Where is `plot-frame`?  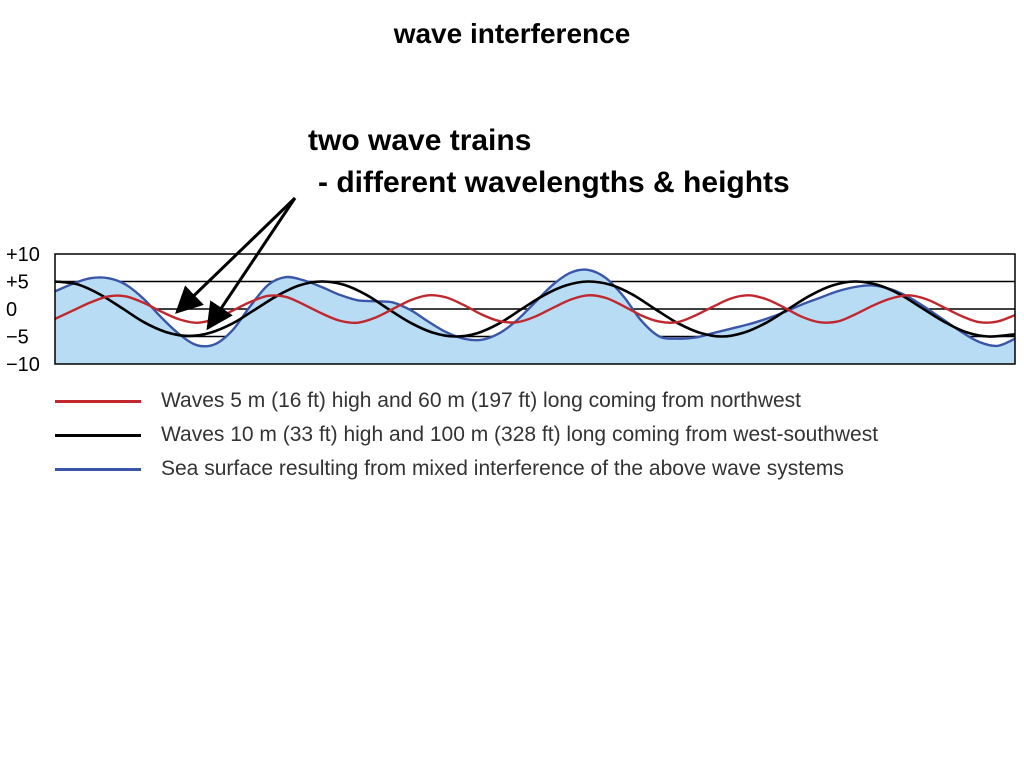 plot-frame is located at coordinates (535, 309).